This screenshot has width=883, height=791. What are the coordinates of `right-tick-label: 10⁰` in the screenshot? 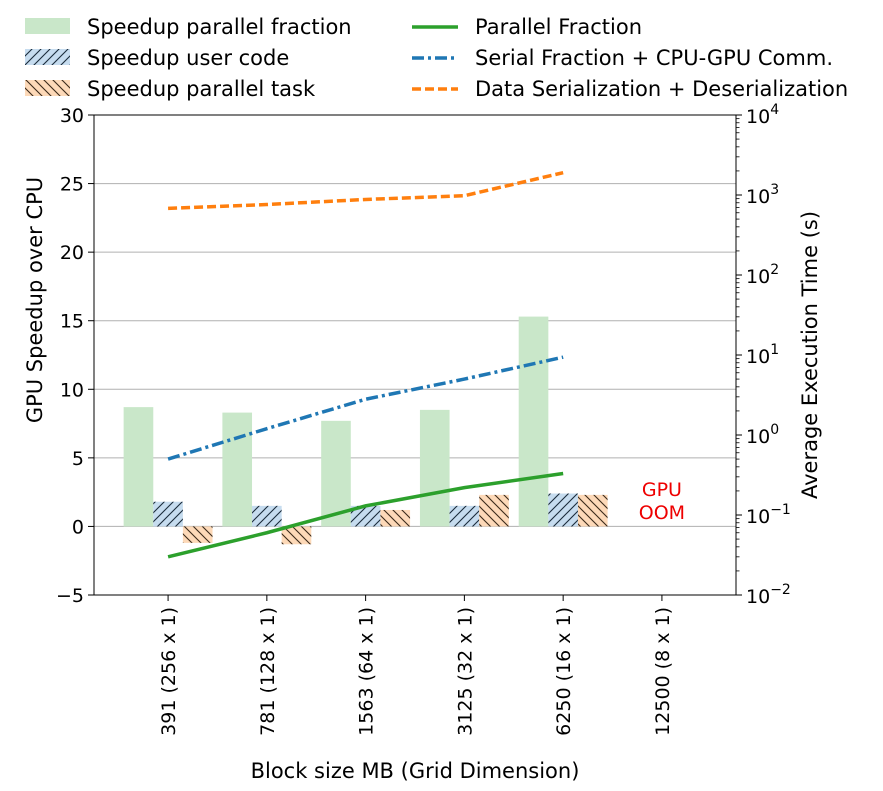 It's located at (762, 435).